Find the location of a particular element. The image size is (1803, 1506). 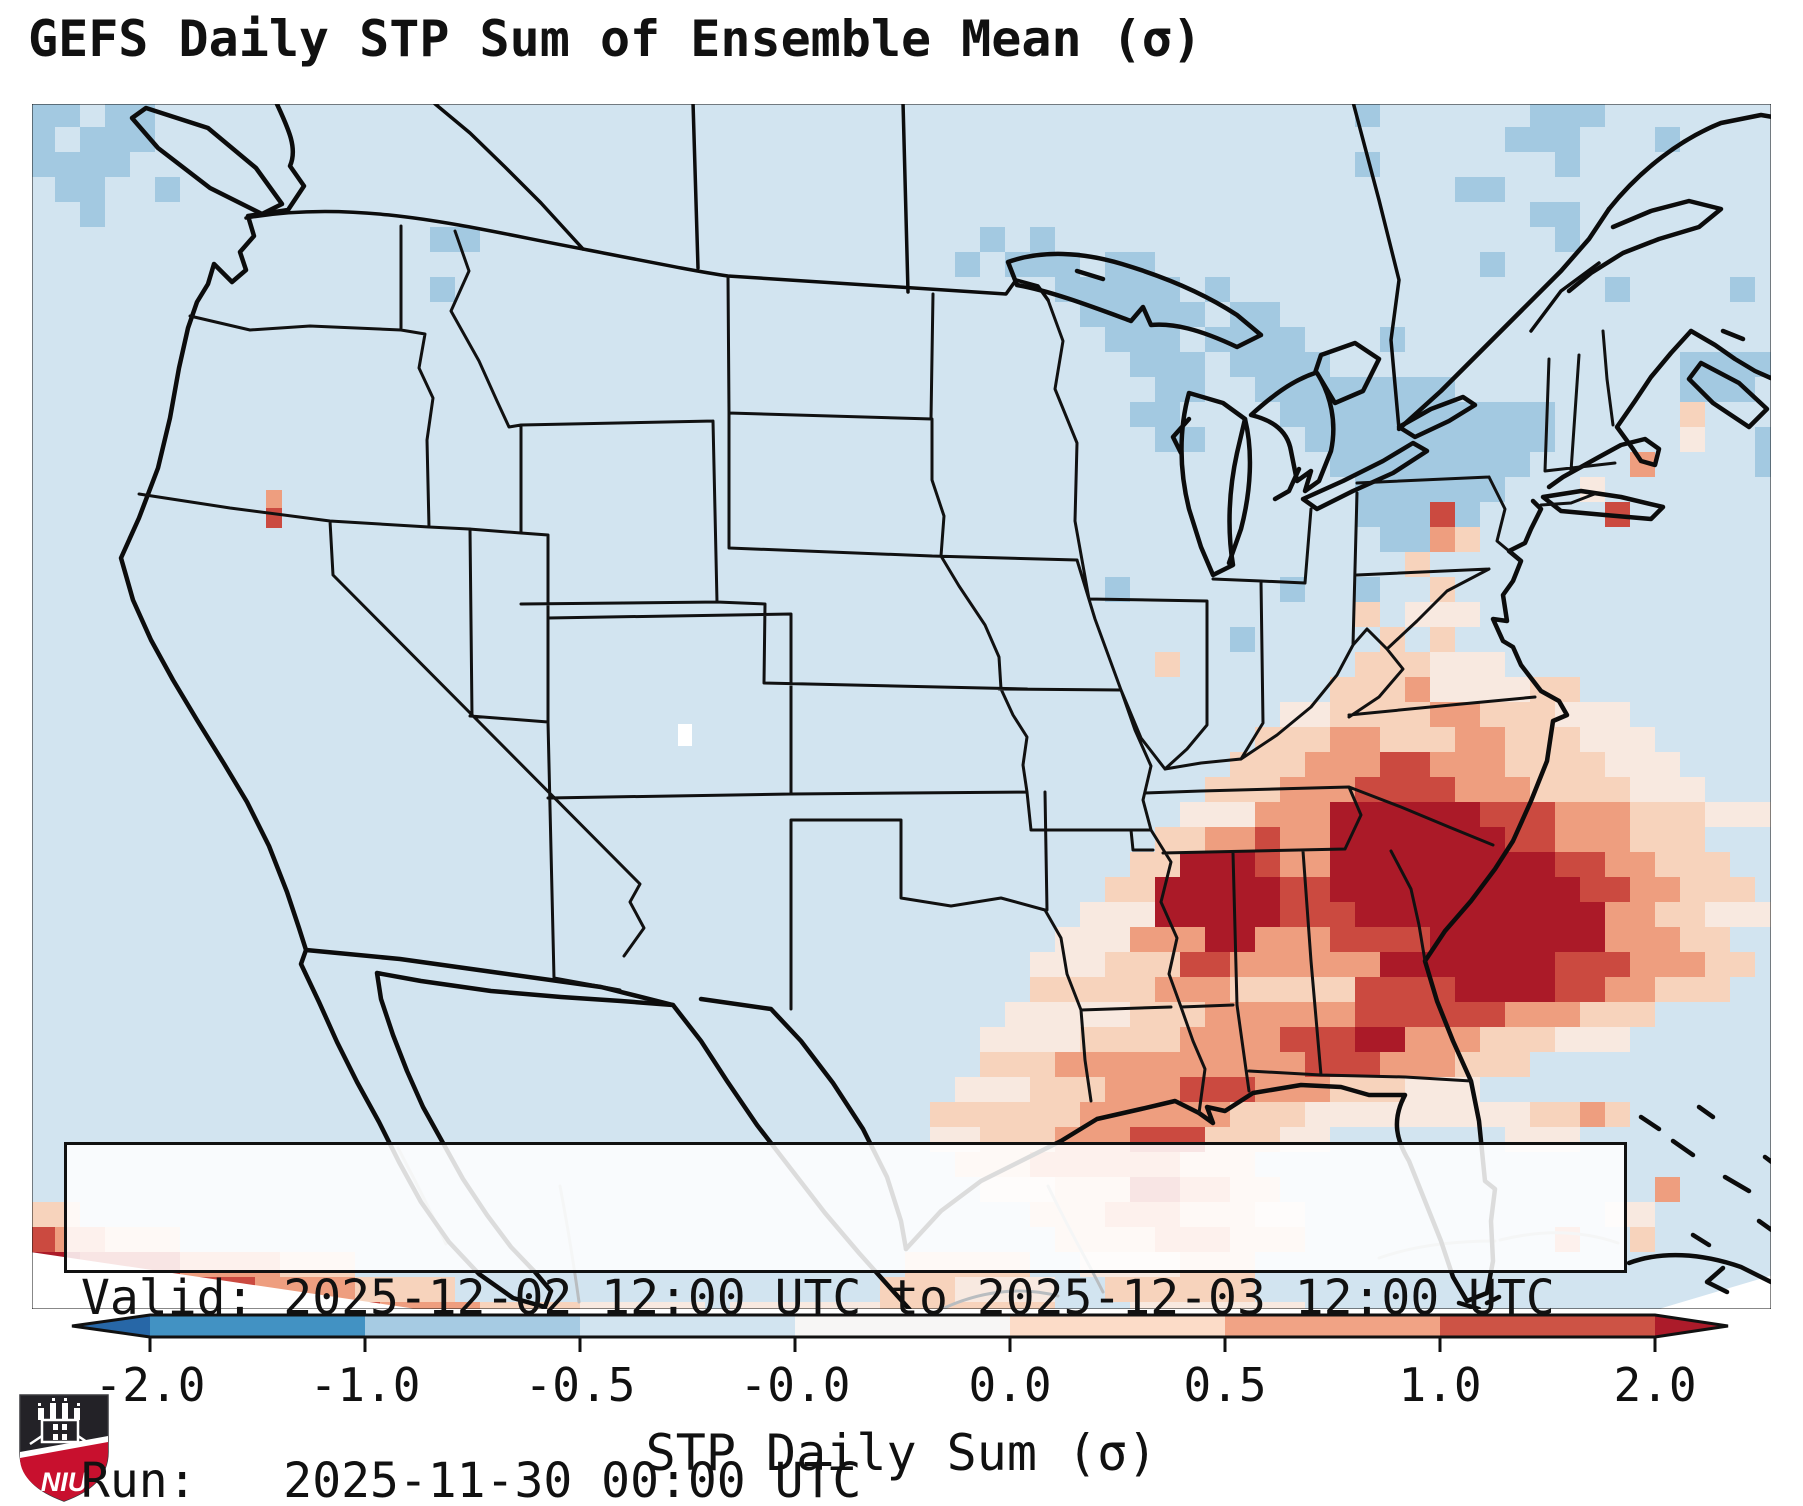

out-of-domain-wedge-bottom-right is located at coordinates (1714, 1292).